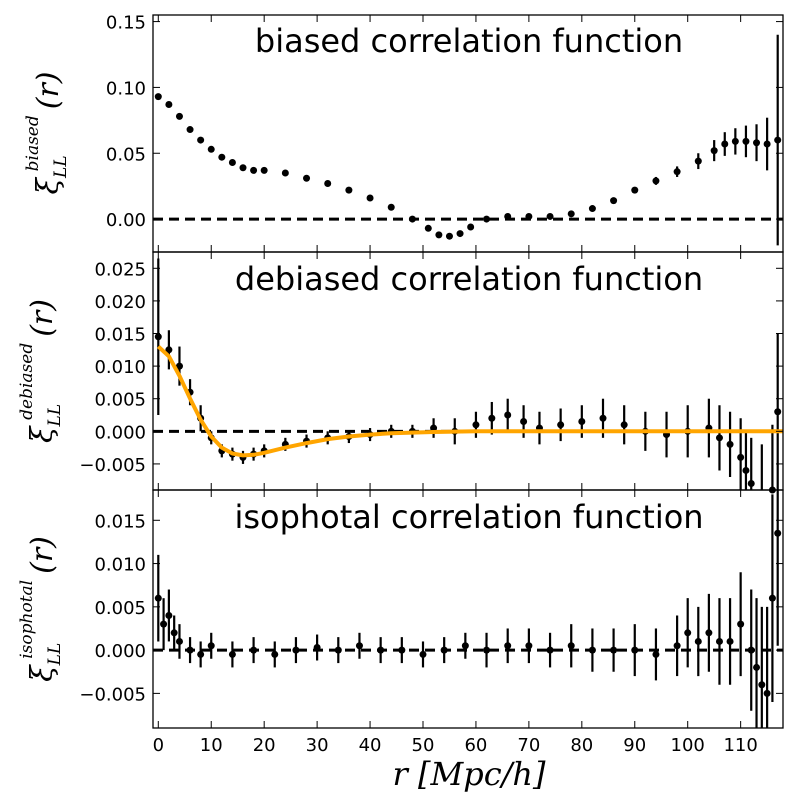 Image resolution: width=800 pixels, height=800 pixels. Describe the element at coordinates (33, 143) in the screenshot. I see `biased-y-label-sup: biased` at that location.